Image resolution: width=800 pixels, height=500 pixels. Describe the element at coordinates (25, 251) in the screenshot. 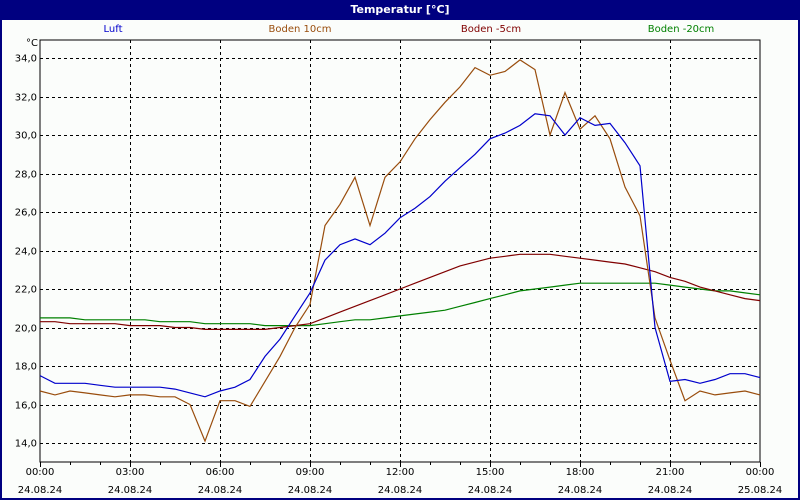

I see `y-tick-label: 24,0` at that location.